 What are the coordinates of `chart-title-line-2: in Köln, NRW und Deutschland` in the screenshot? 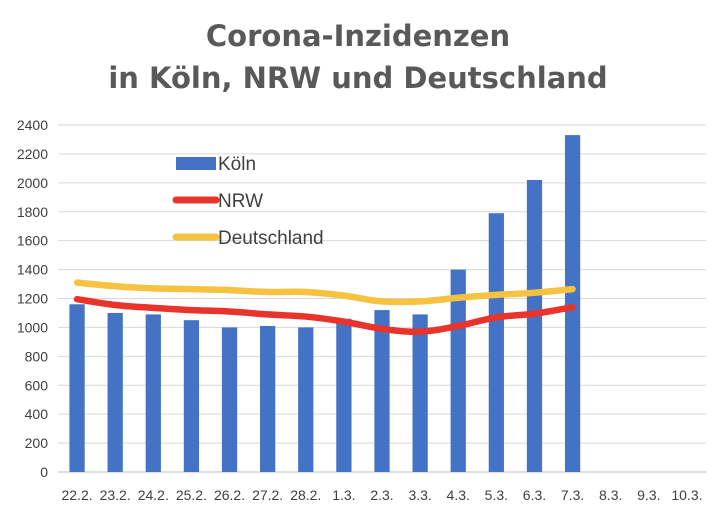 It's located at (358, 78).